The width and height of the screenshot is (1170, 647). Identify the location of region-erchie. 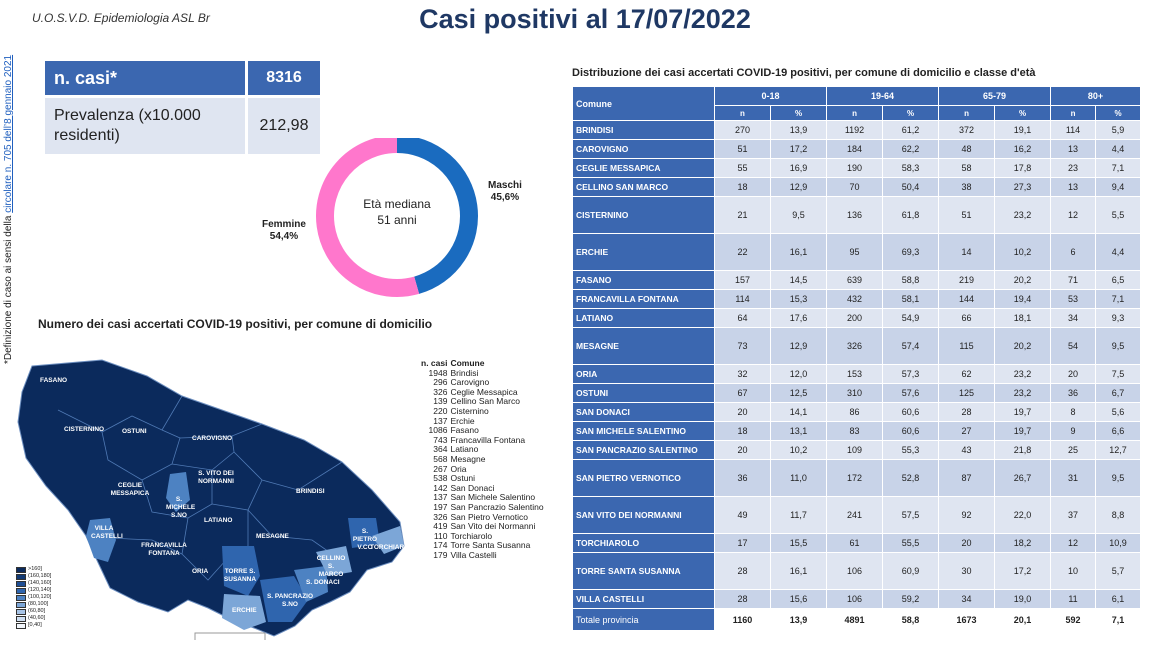
(244, 612).